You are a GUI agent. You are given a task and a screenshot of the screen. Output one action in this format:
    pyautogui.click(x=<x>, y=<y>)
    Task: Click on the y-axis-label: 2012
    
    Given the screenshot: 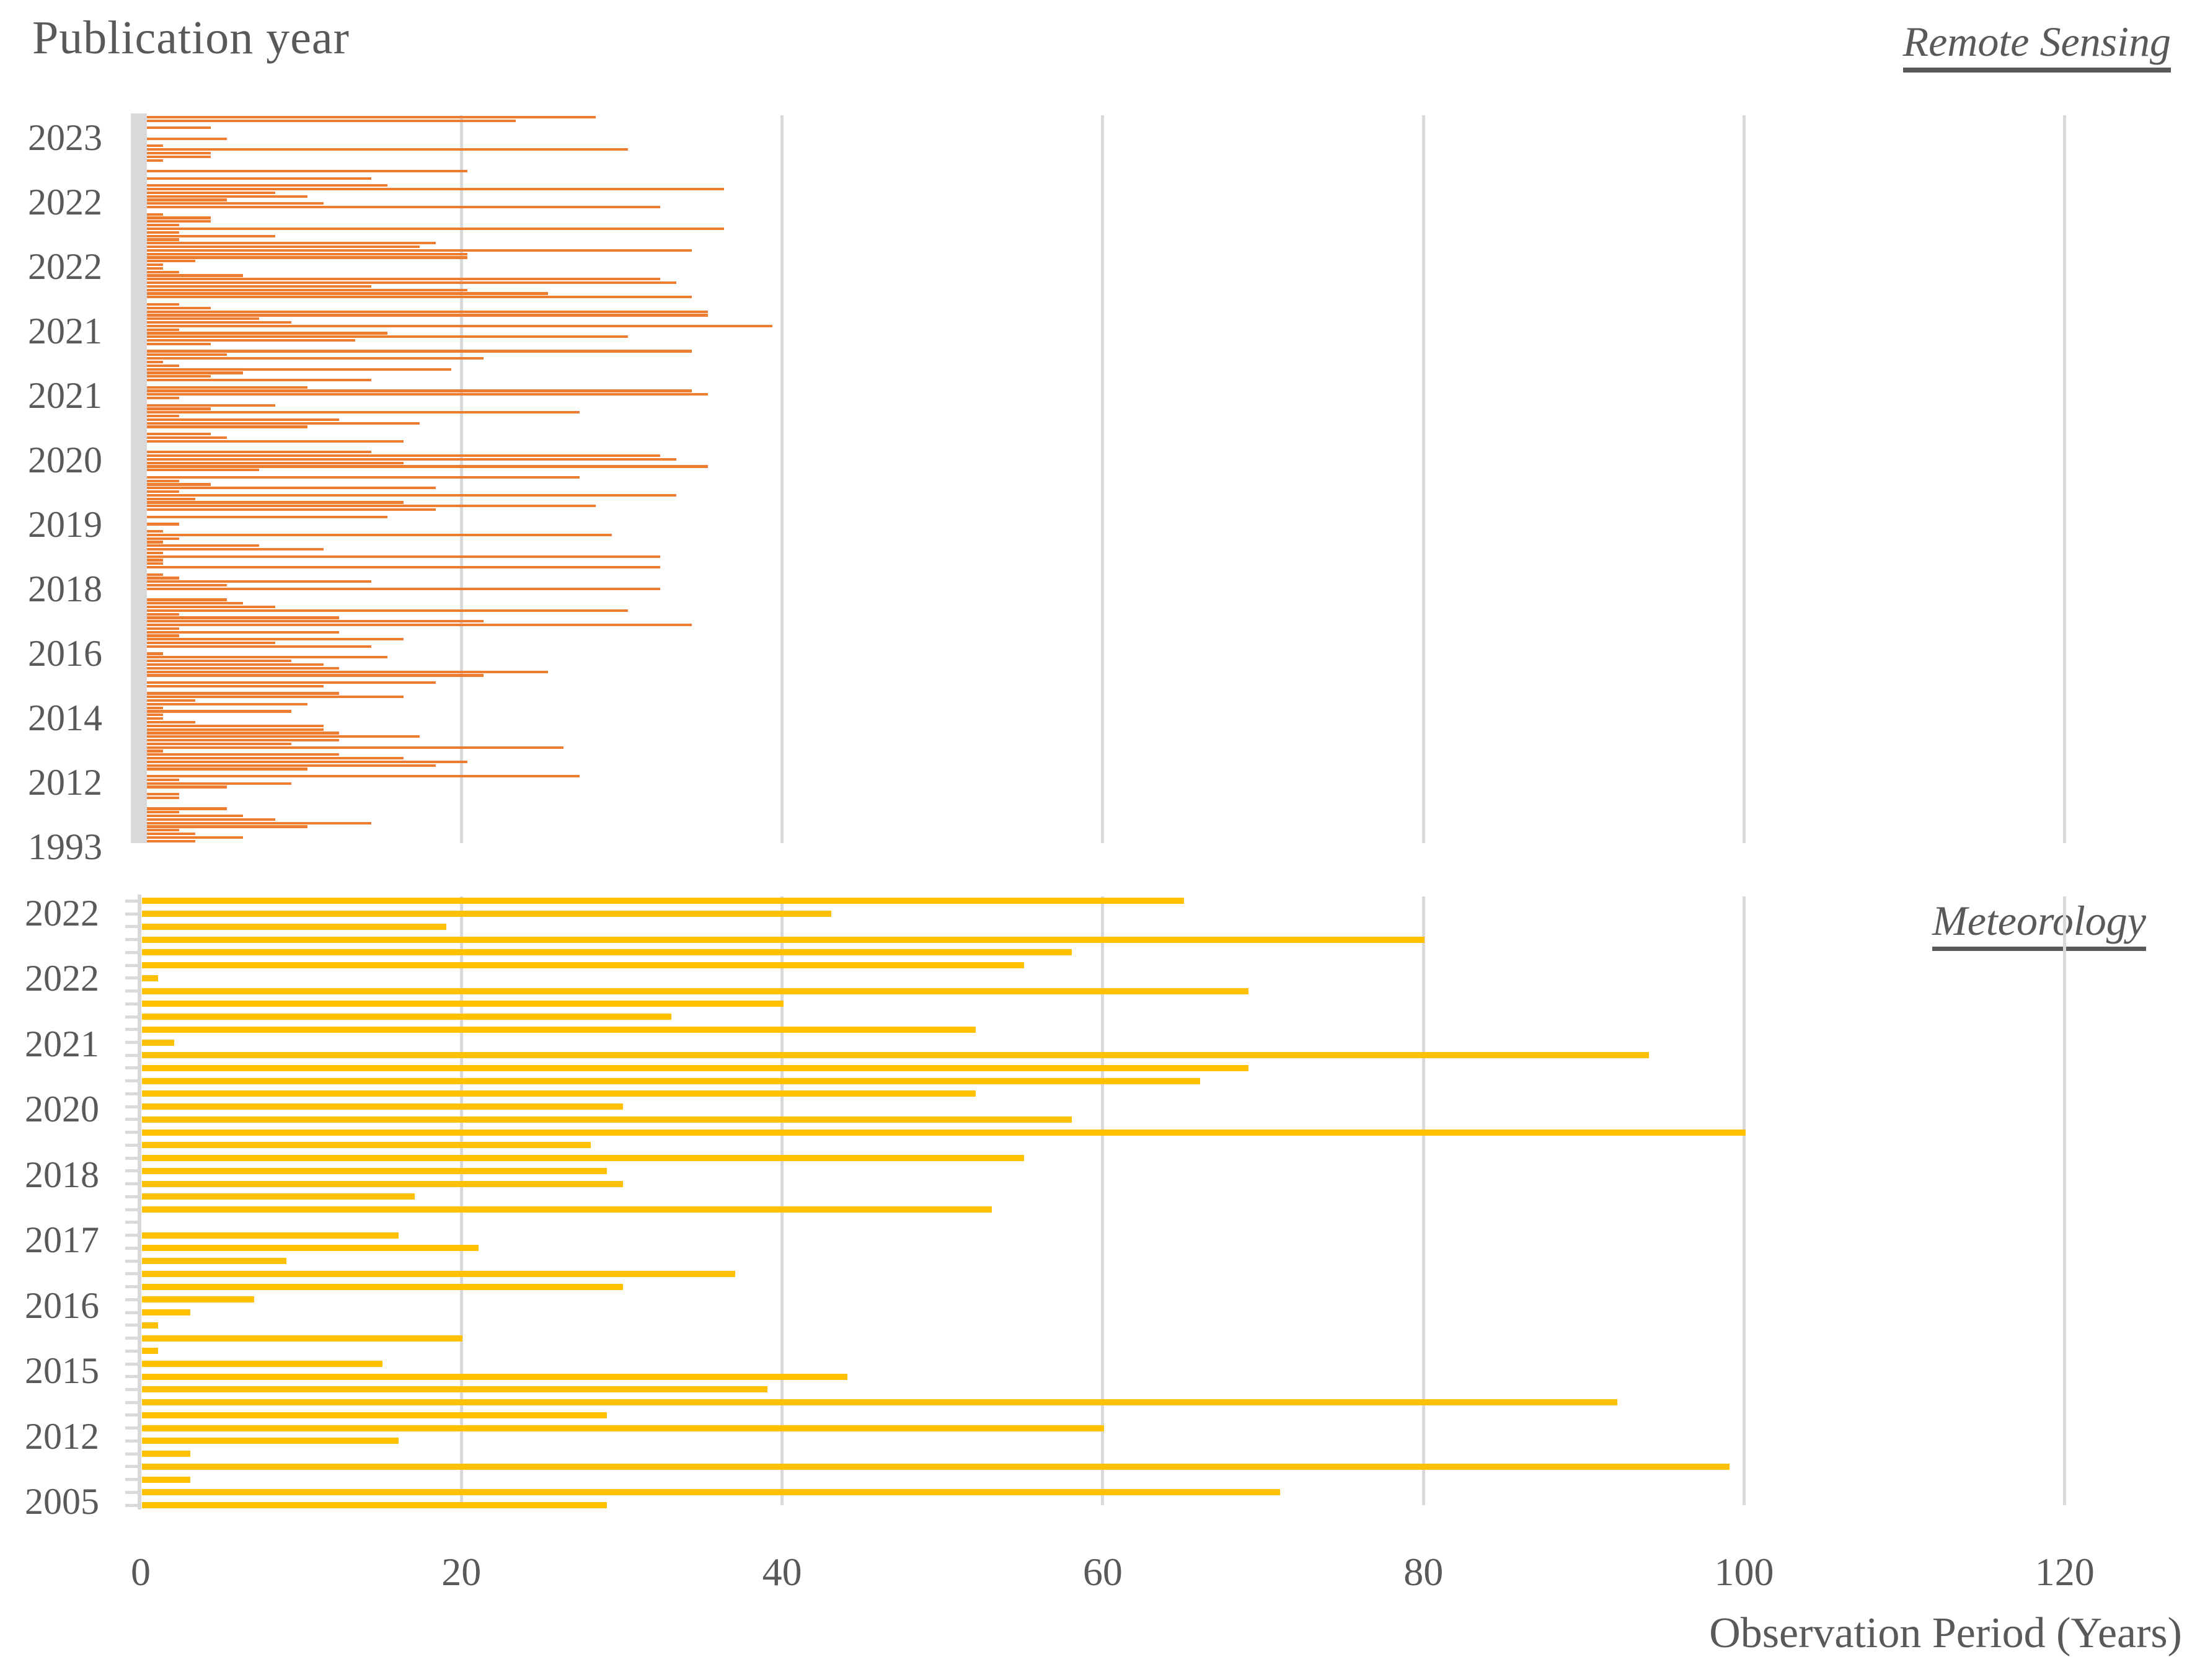 What is the action you would take?
    pyautogui.click(x=65, y=783)
    